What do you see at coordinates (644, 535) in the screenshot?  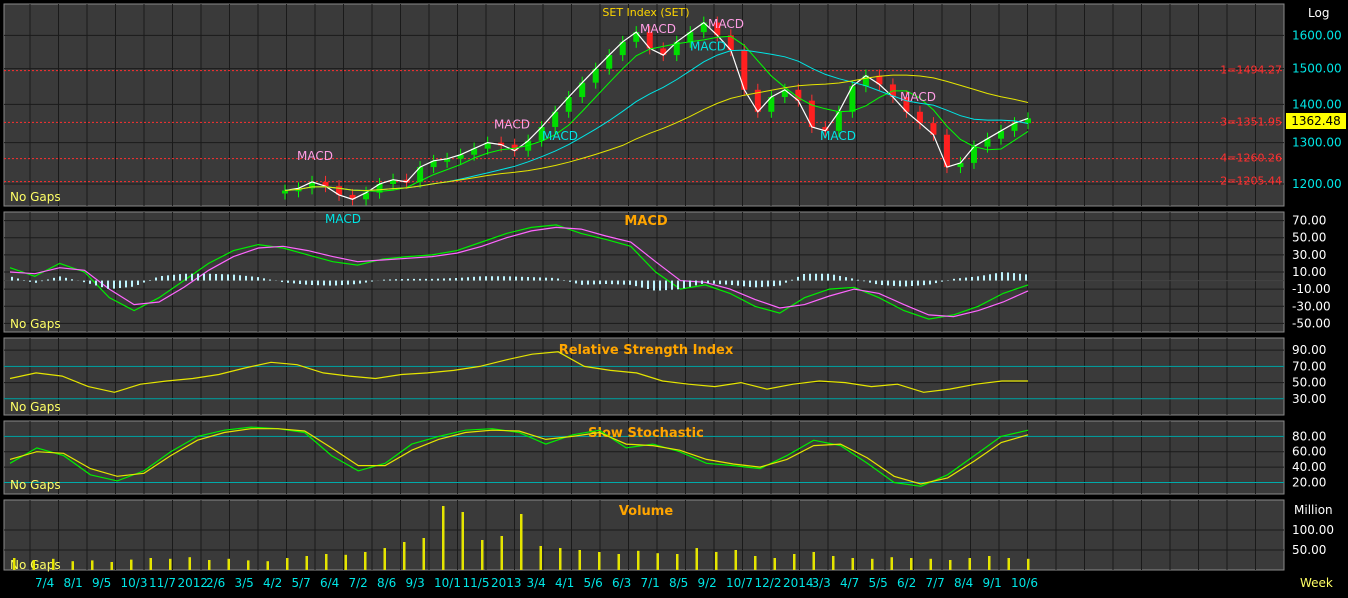 I see `volume-panel` at bounding box center [644, 535].